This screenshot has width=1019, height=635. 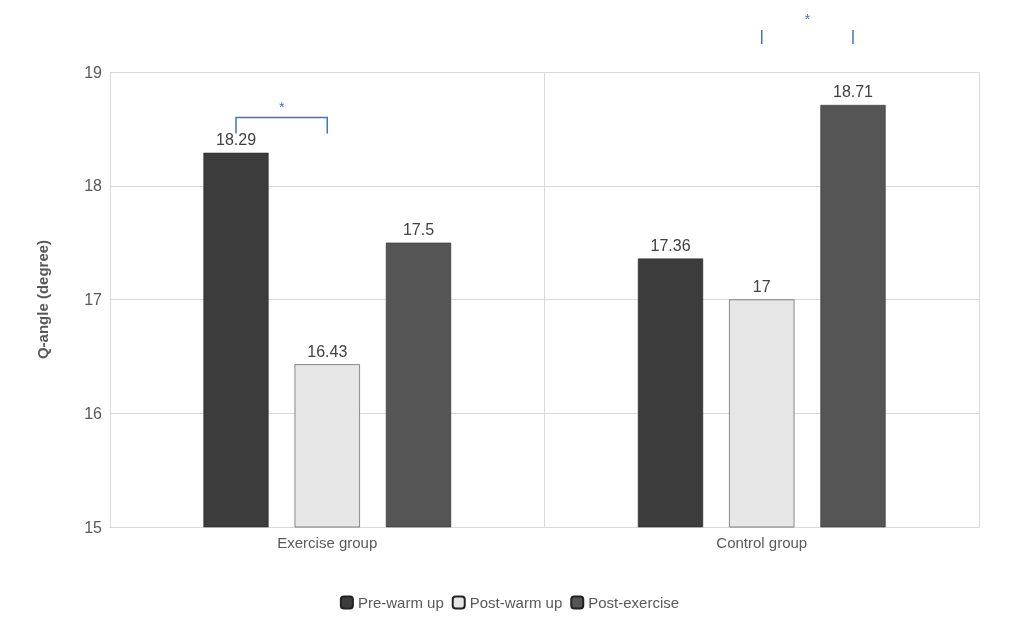 What do you see at coordinates (93, 186) in the screenshot?
I see `y-tick-label: 18` at bounding box center [93, 186].